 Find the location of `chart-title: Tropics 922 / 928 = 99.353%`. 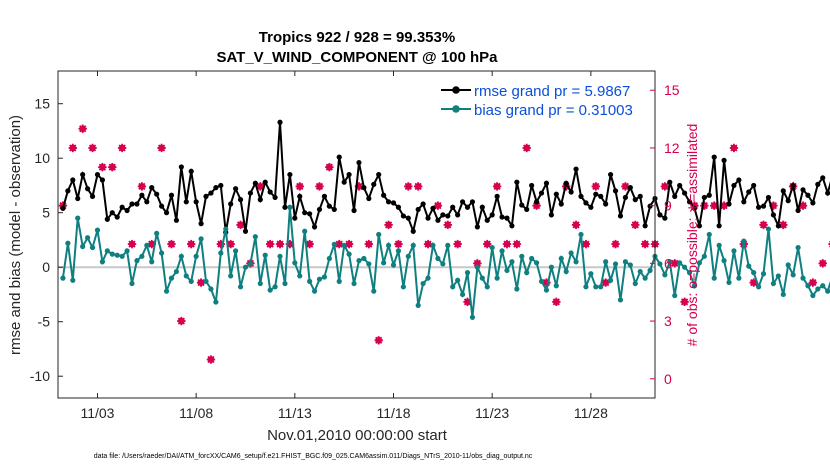

chart-title: Tropics 922 / 928 = 99.353% is located at coordinates (357, 37).